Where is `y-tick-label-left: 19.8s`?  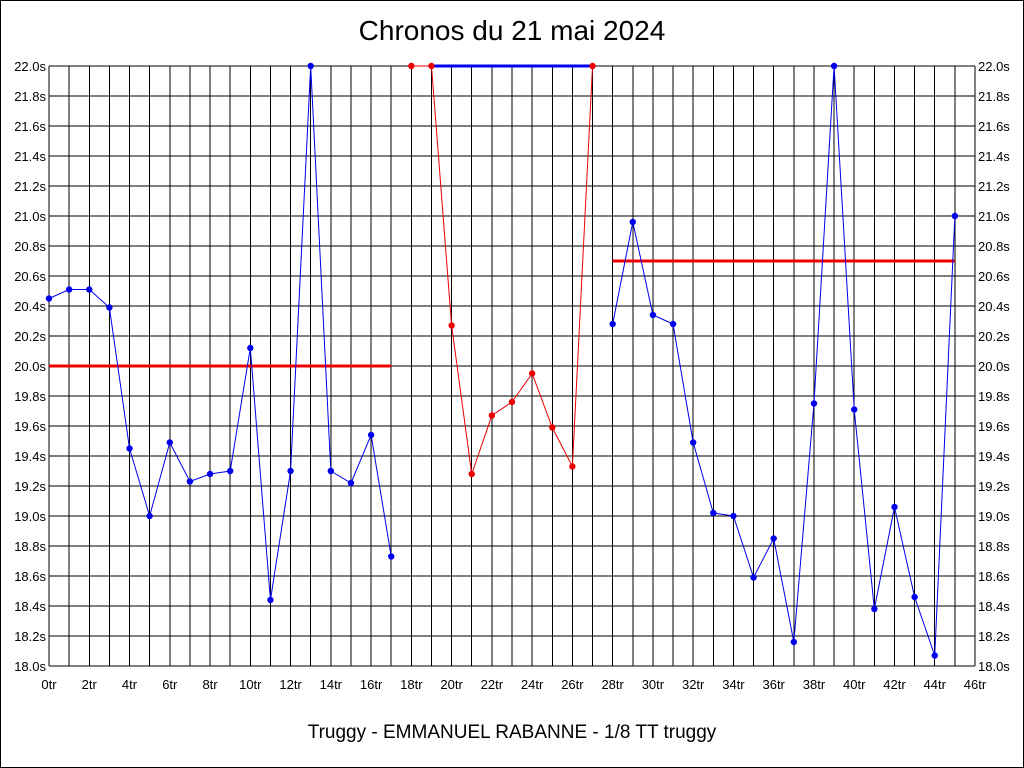
y-tick-label-left: 19.8s is located at coordinates (30, 396).